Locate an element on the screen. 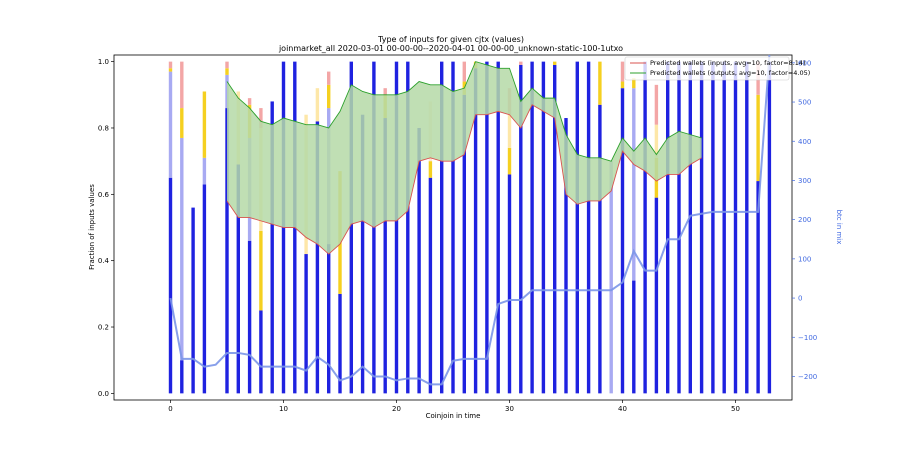  y2-tick-label: −200 is located at coordinates (807, 377).